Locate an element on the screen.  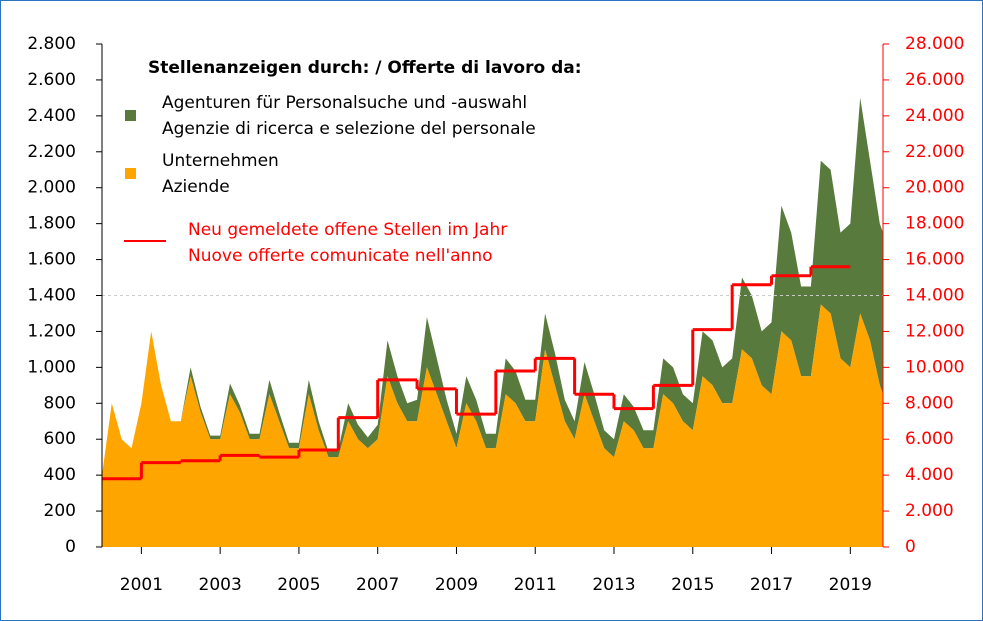
y2-tick-label: 24.000 is located at coordinates (934, 116).